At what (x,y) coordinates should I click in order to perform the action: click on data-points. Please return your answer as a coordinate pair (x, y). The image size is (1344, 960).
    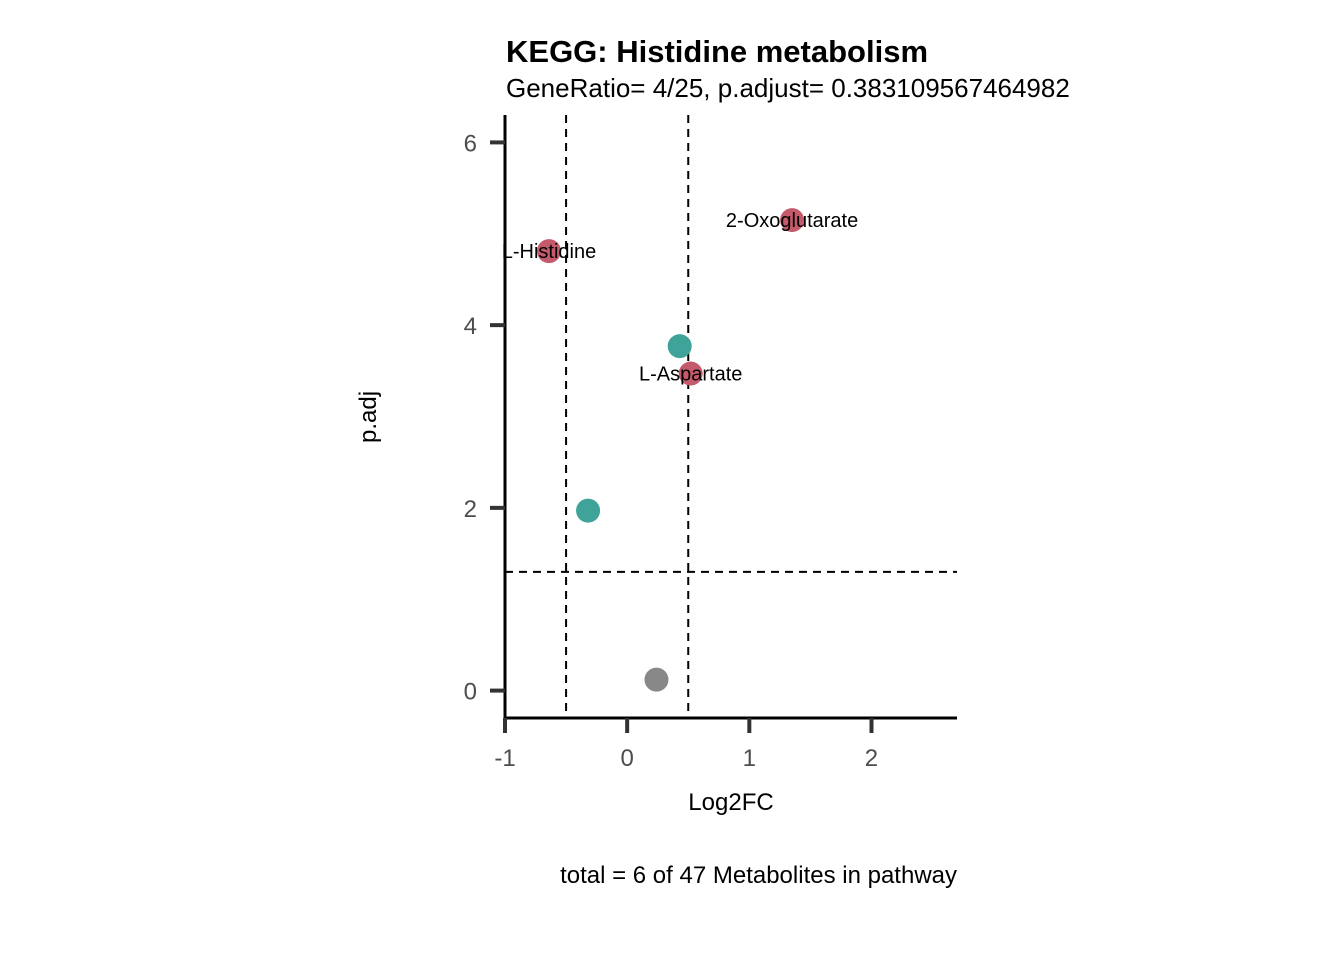
    Looking at the image, I should click on (670, 450).